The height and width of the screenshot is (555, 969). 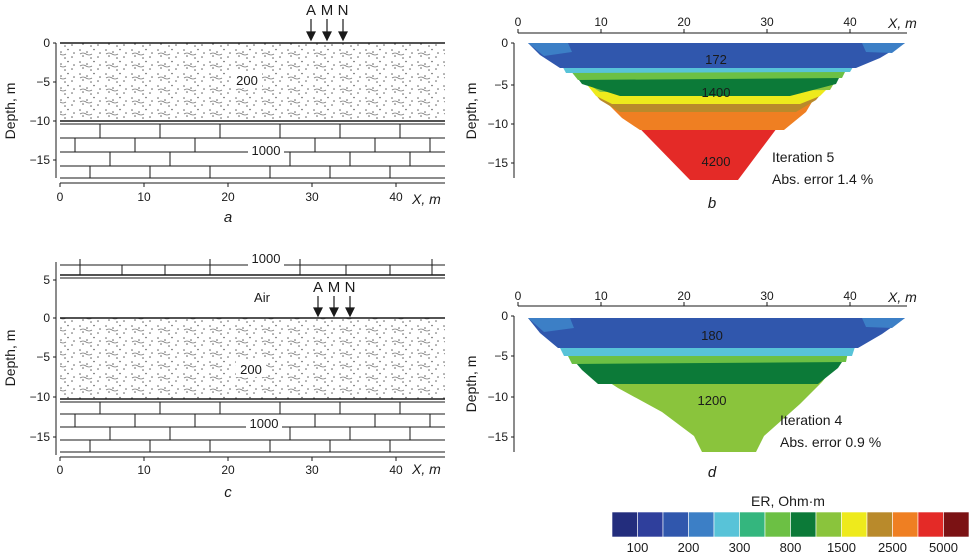 What do you see at coordinates (943, 547) in the screenshot?
I see `colorbar-tick-label: 5000` at bounding box center [943, 547].